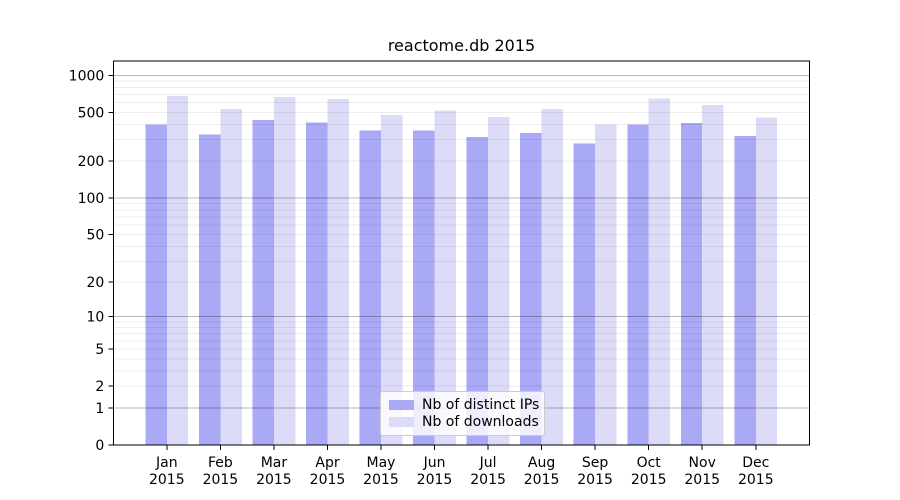 Image resolution: width=900 pixels, height=500 pixels. Describe the element at coordinates (424, 287) in the screenshot. I see `bar-distinct-ips-jun` at that location.